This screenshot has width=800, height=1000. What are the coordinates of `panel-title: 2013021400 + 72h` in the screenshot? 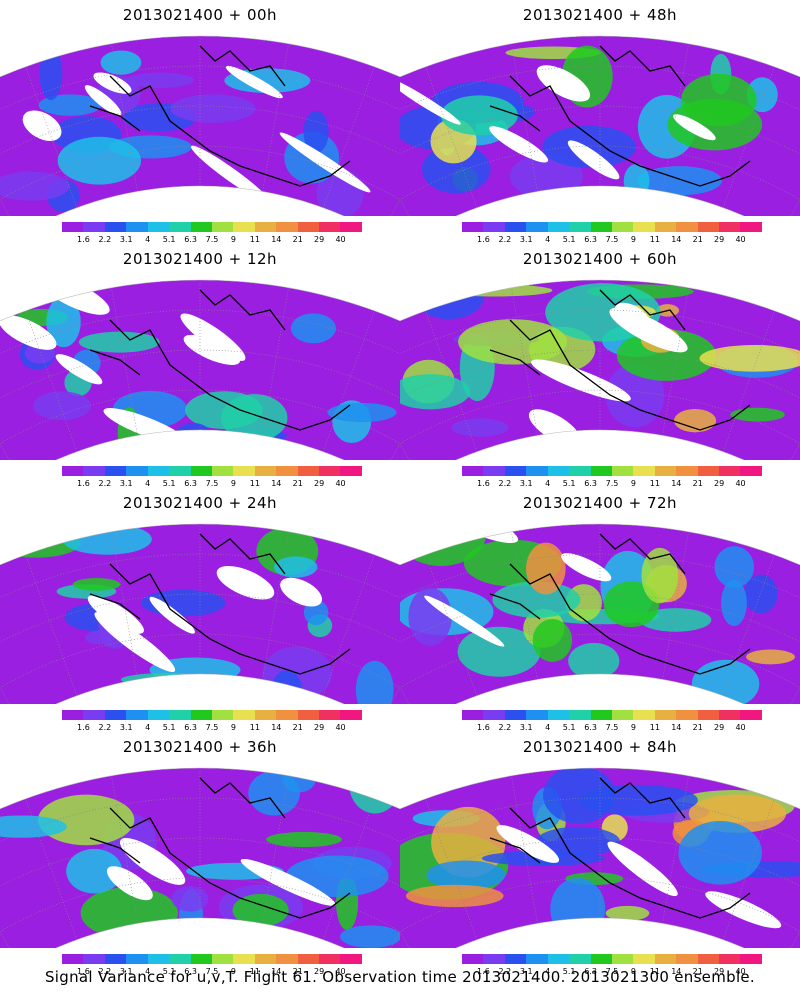 It's located at (600, 503).